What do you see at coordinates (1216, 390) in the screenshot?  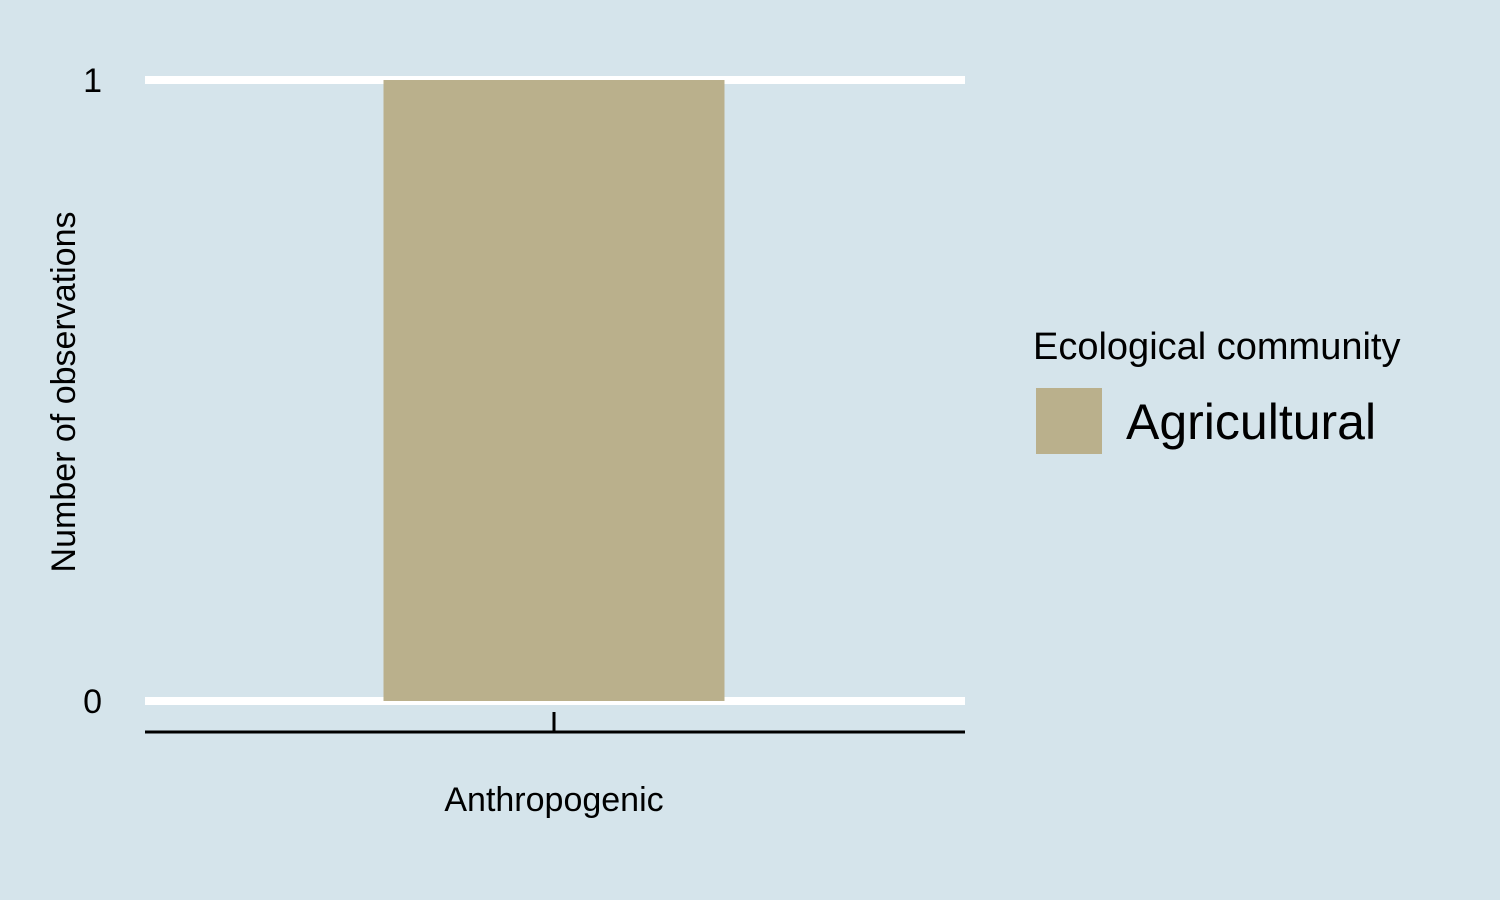 I see `legend: Ecological community Agricultural` at bounding box center [1216, 390].